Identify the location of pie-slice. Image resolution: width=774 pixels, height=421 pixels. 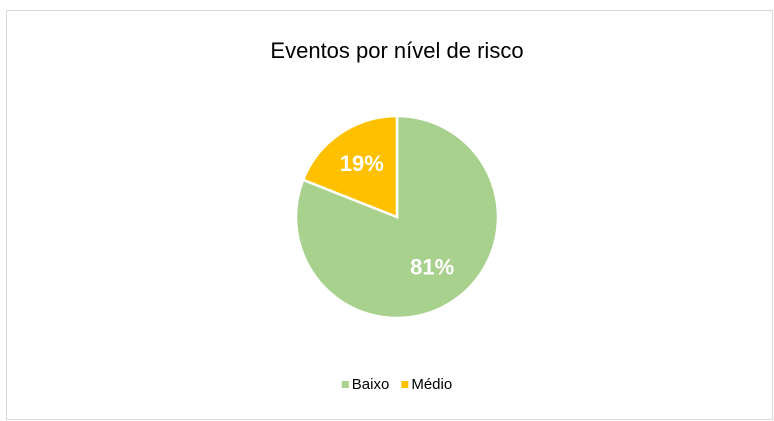
(350, 166).